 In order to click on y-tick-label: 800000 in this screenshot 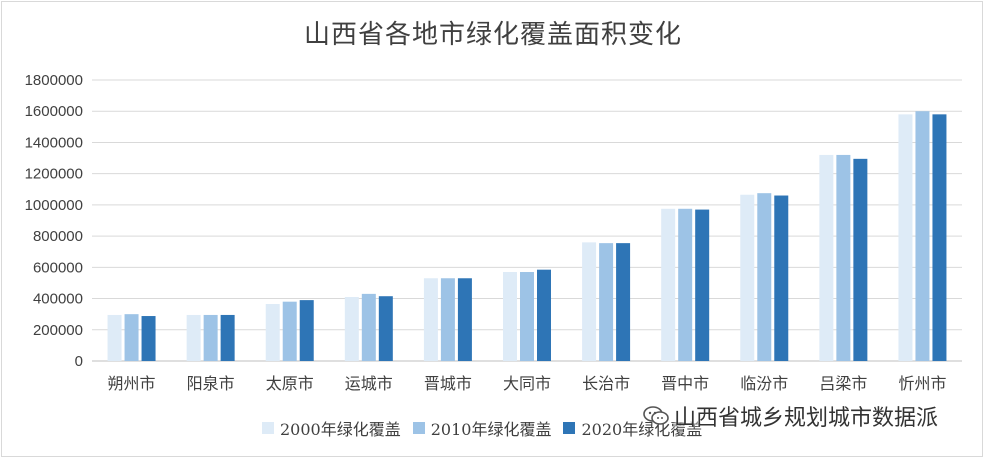, I will do `click(58, 236)`.